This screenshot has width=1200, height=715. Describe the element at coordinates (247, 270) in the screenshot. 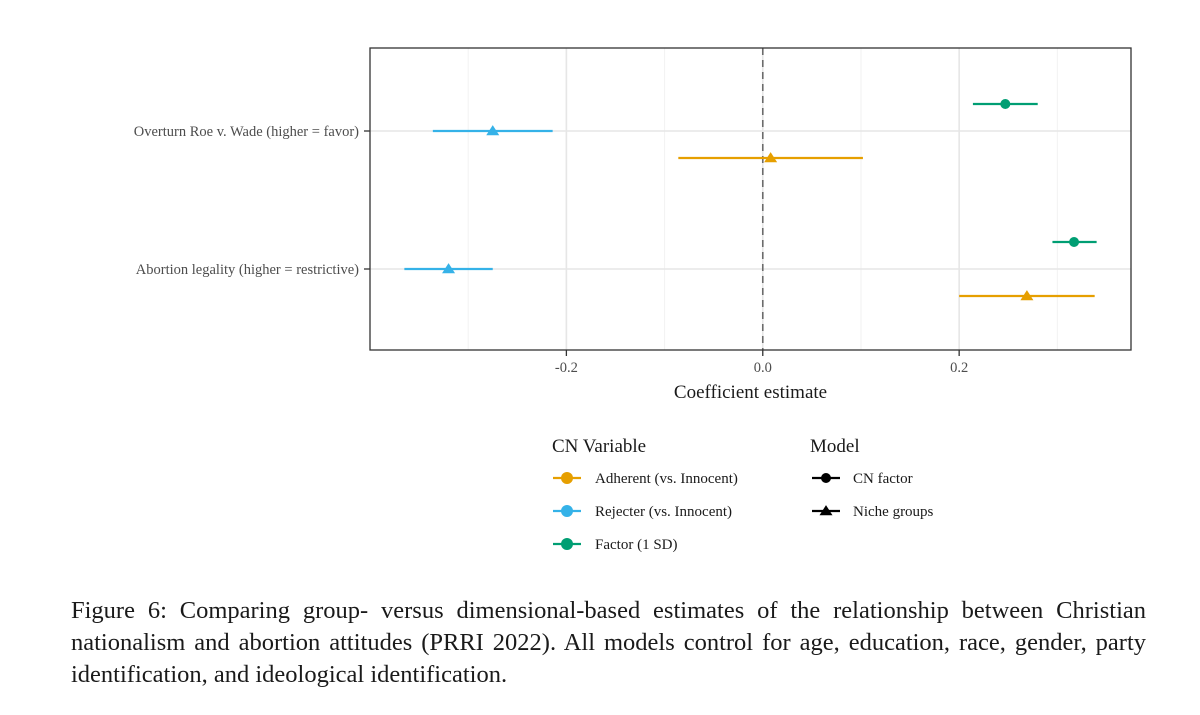

I see `y-tick-label: Abortion legality (higher = restrictive)` at that location.